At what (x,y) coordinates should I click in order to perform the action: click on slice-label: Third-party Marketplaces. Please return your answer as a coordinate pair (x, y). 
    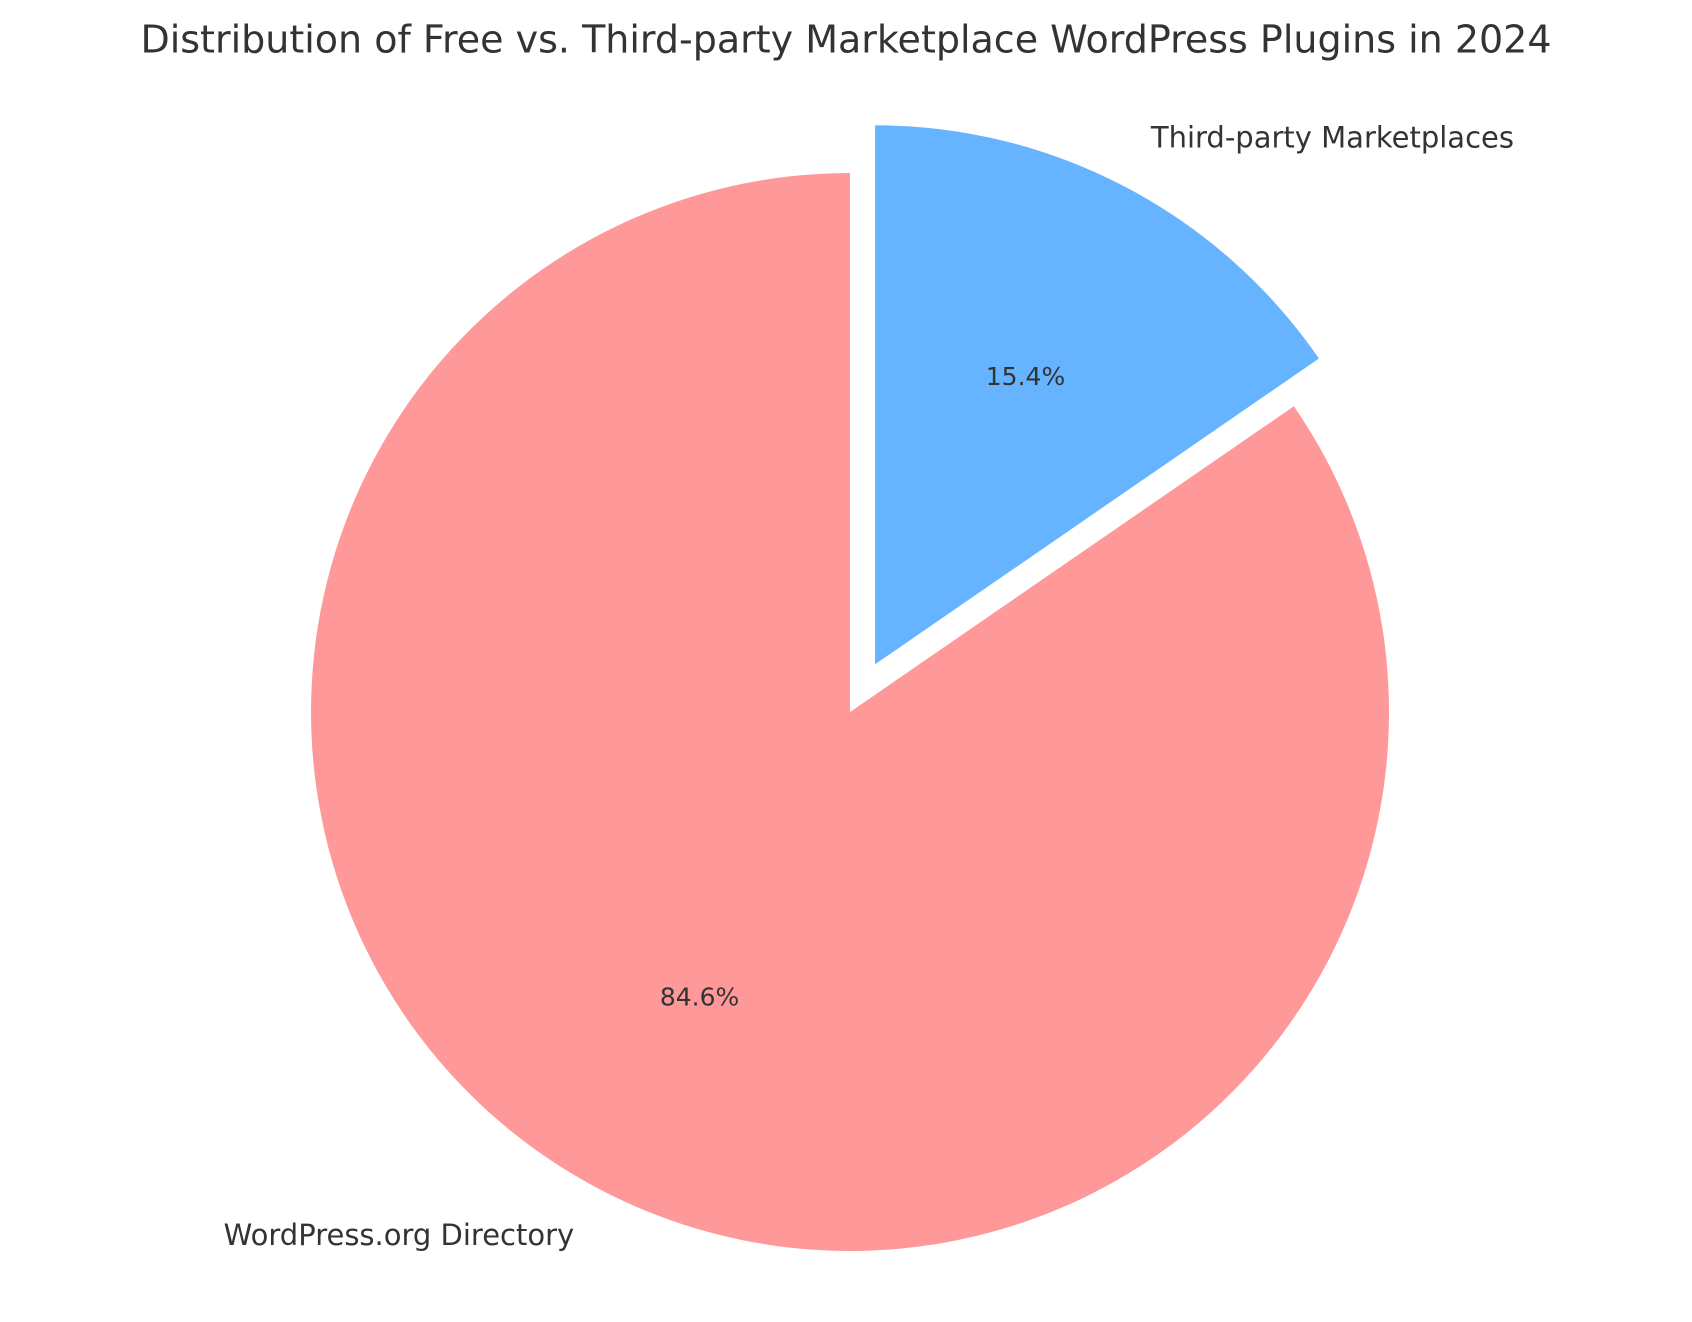
    Looking at the image, I should click on (1332, 137).